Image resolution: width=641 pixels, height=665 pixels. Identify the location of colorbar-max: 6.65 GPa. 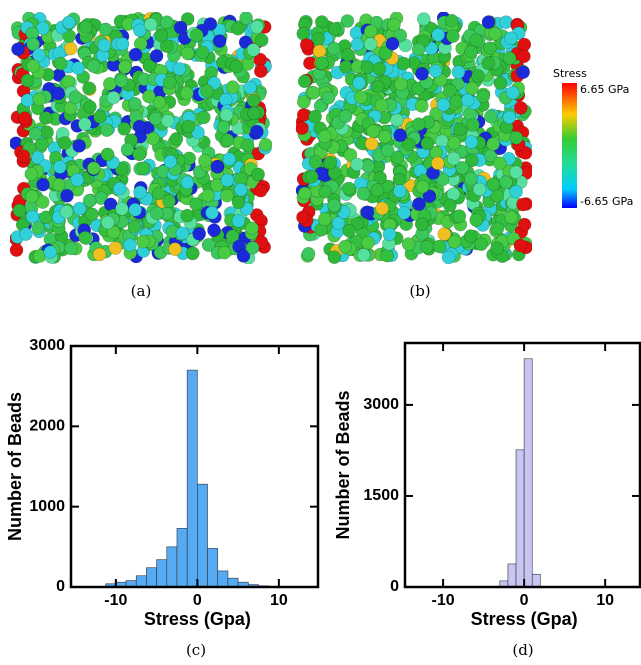
(604, 89).